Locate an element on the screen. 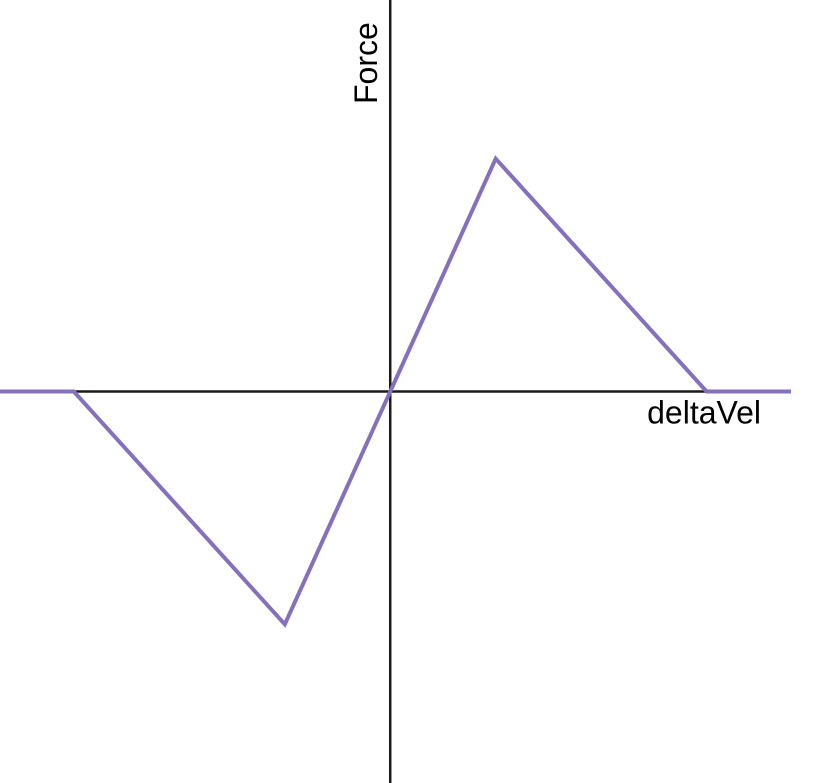  x-axis-label: deltaVel is located at coordinates (704, 413).